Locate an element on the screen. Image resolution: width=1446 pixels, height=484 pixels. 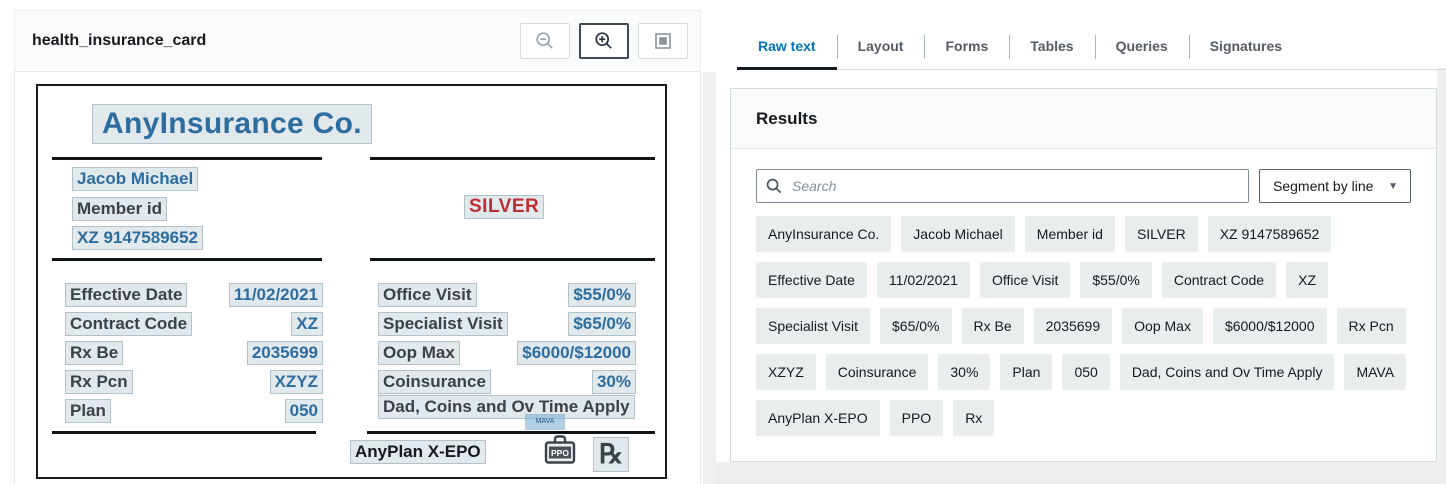
result-chip: Rx Pcn is located at coordinates (1371, 326).